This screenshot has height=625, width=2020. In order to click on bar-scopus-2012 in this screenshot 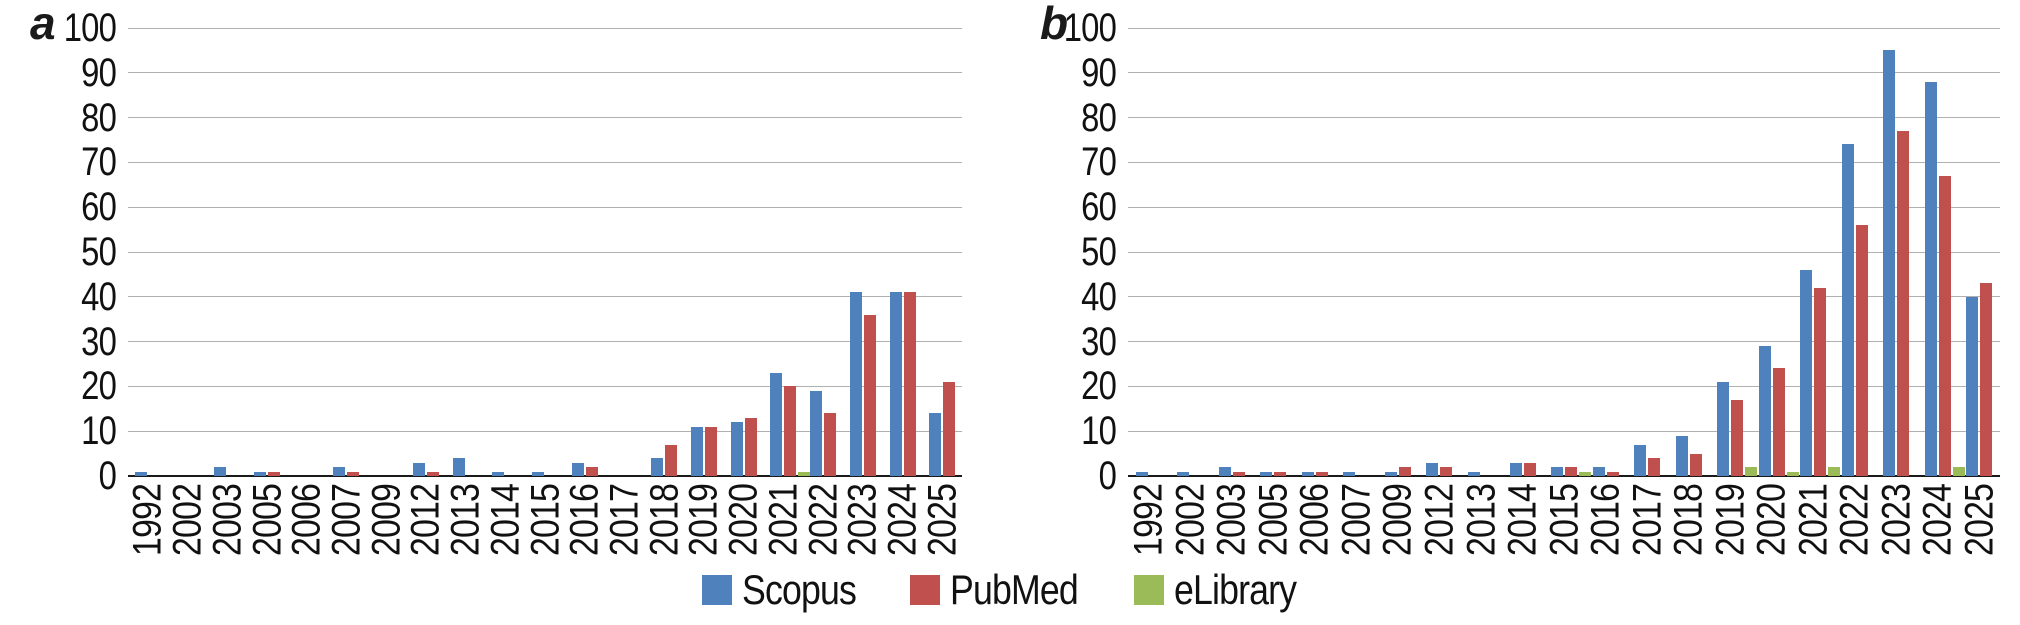, I will do `click(418, 469)`.